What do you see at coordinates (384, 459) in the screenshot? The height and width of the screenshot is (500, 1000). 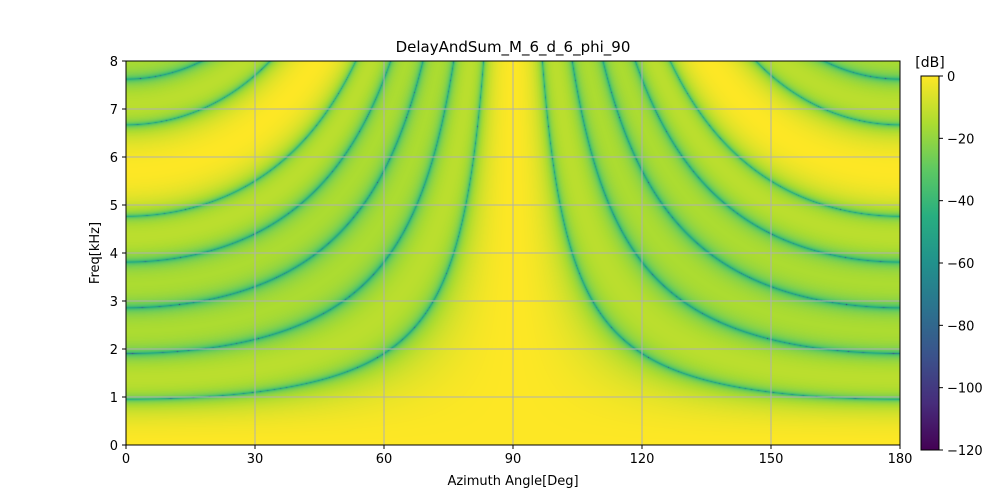 I see `x-tick-label: 60` at bounding box center [384, 459].